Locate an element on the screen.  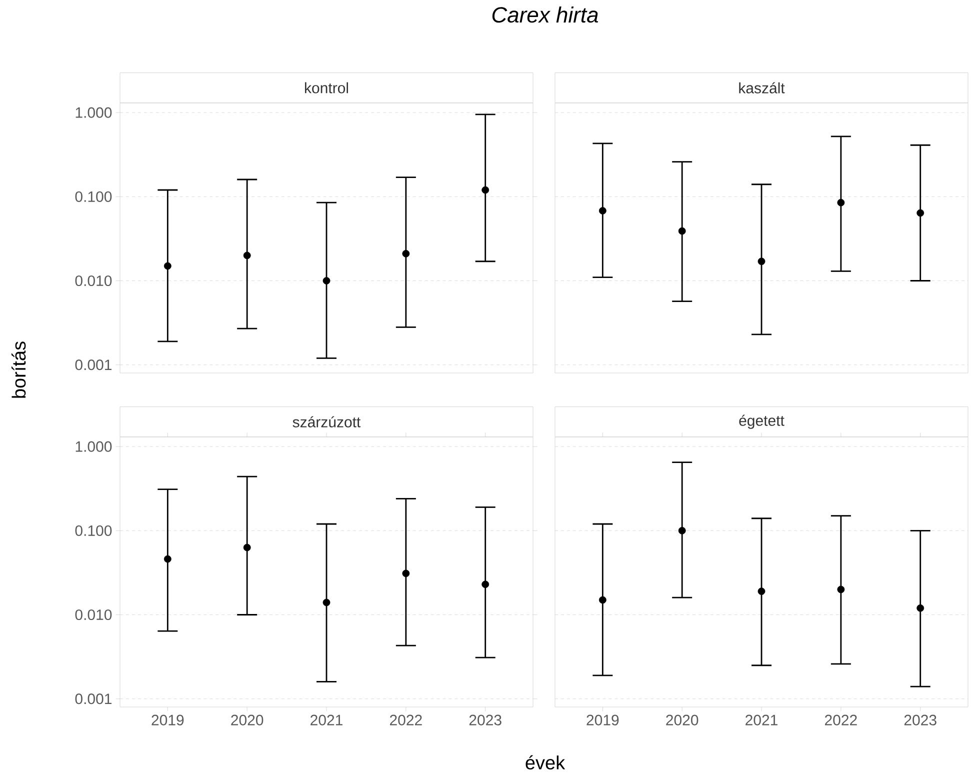
chart-title: kontrol is located at coordinates (326, 88).